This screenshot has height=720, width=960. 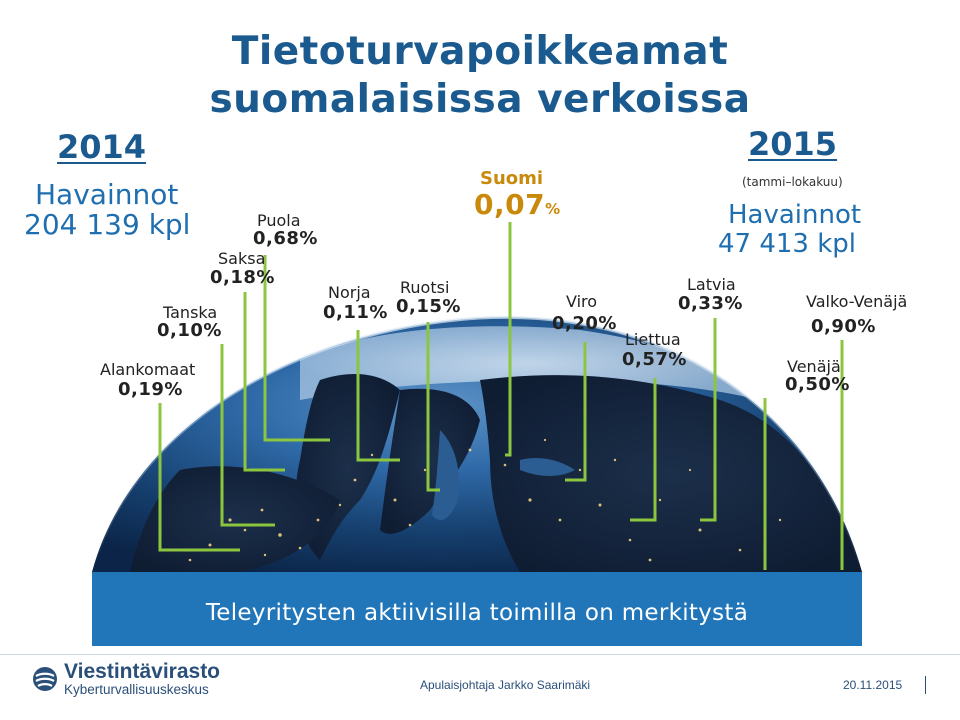 What do you see at coordinates (480, 654) in the screenshot?
I see `footer-divider` at bounding box center [480, 654].